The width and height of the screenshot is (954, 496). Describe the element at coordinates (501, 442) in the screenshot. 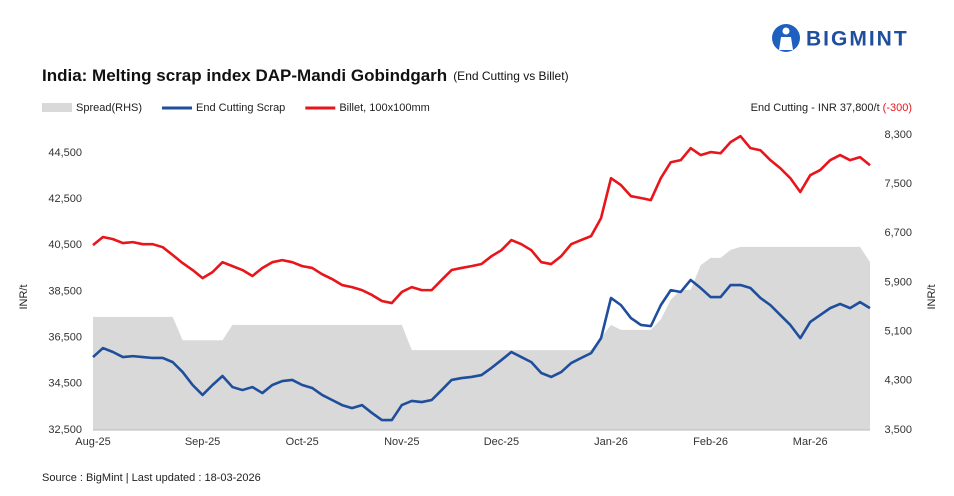

I see `x-tick-label: Dec-25` at that location.